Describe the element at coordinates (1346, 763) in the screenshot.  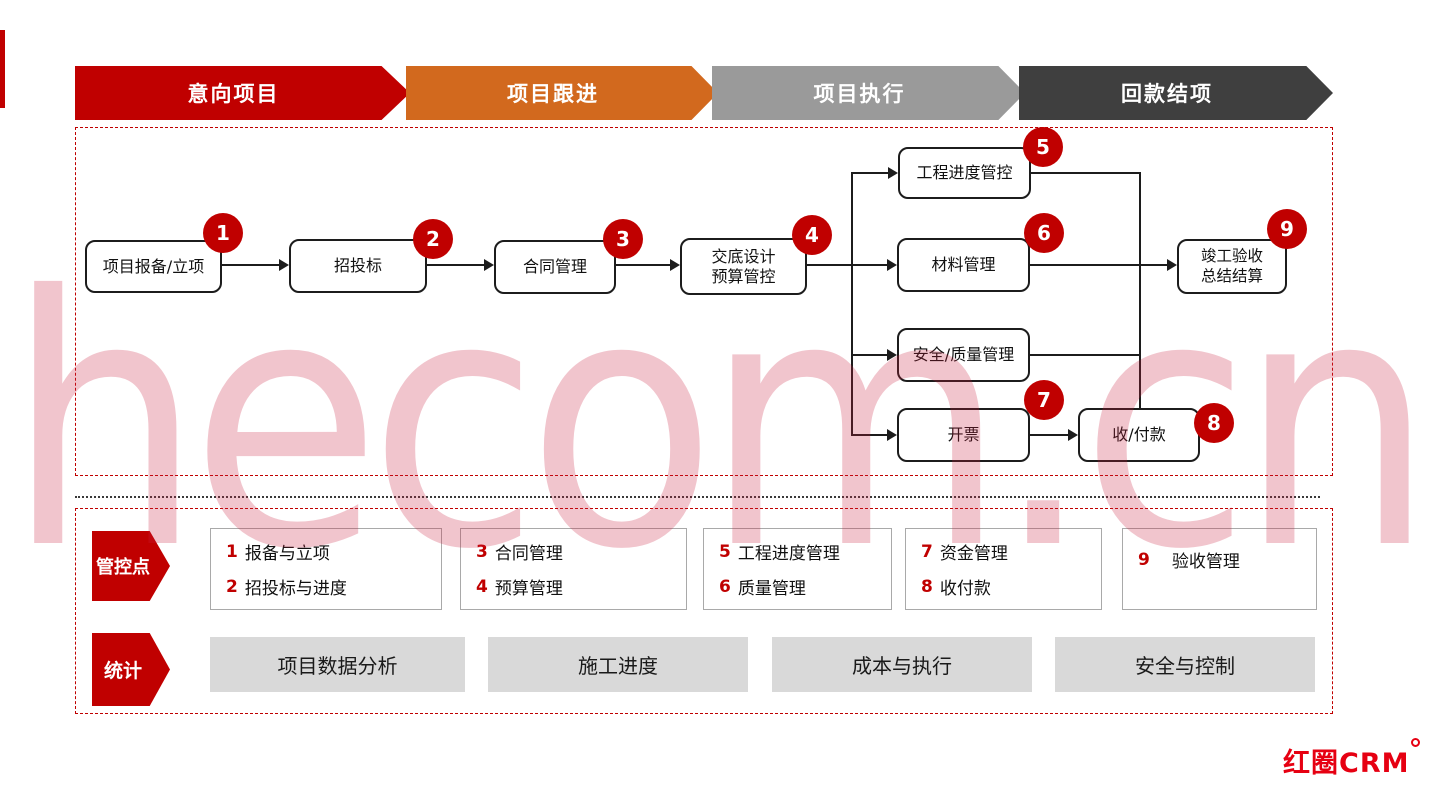
I see `brand-logo-text: 红圈CRM` at that location.